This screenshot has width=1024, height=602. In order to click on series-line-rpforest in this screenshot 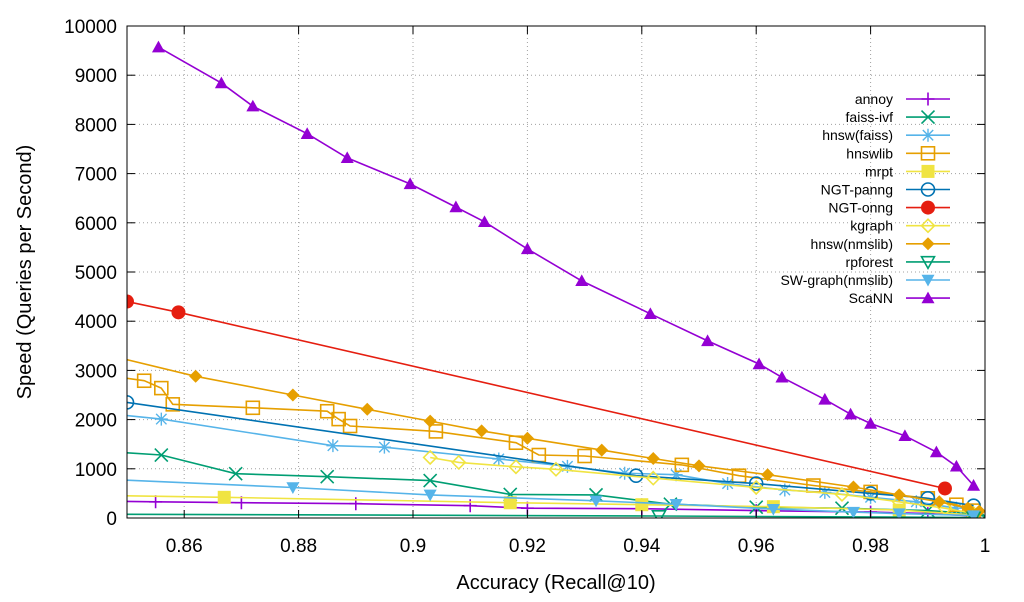, I will do `click(550, 515)`.